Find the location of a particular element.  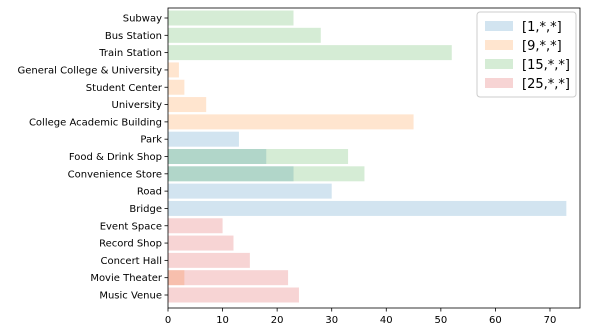

legend: [1,*,*] [9,*,*] [15,*,*] [25,*,*] is located at coordinates (526, 54).